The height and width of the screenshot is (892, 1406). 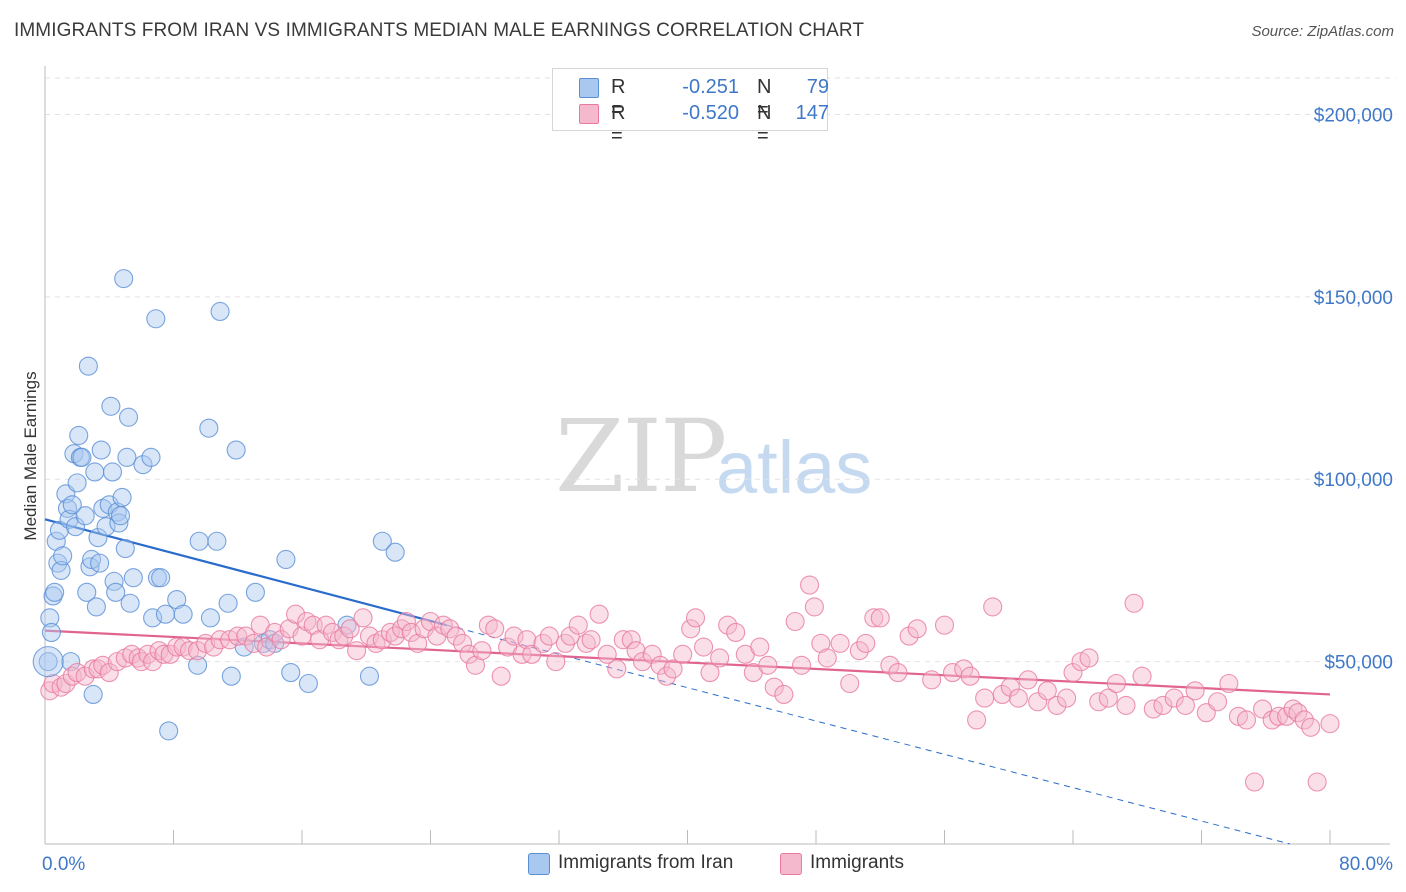 What do you see at coordinates (791, 864) in the screenshot?
I see `bottom-legend-swatch-pink` at bounding box center [791, 864].